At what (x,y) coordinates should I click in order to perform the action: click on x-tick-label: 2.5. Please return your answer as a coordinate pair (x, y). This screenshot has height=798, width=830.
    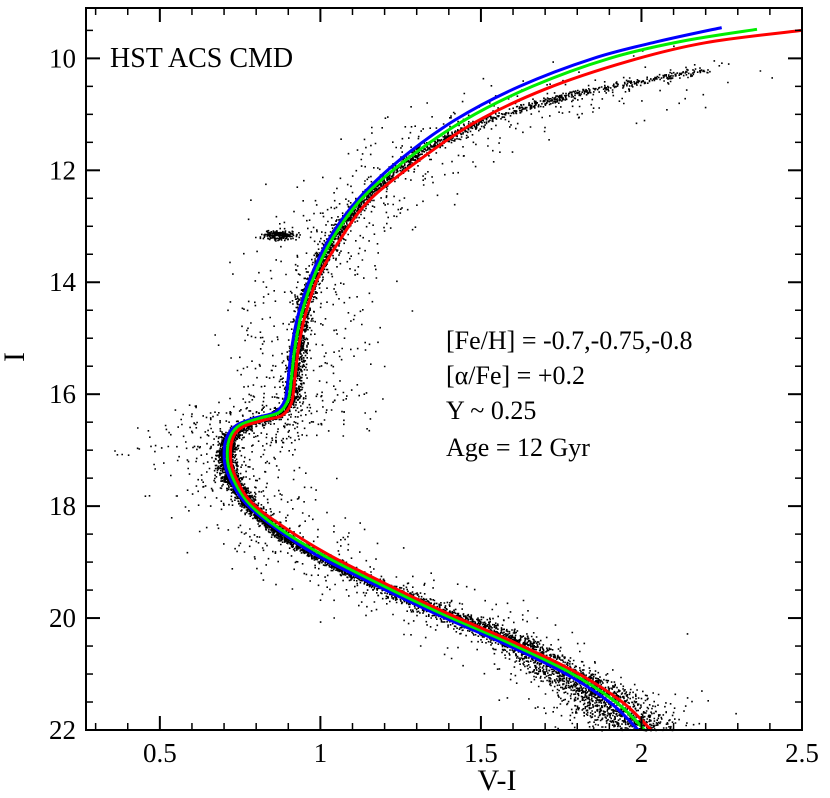
    Looking at the image, I should click on (802, 753).